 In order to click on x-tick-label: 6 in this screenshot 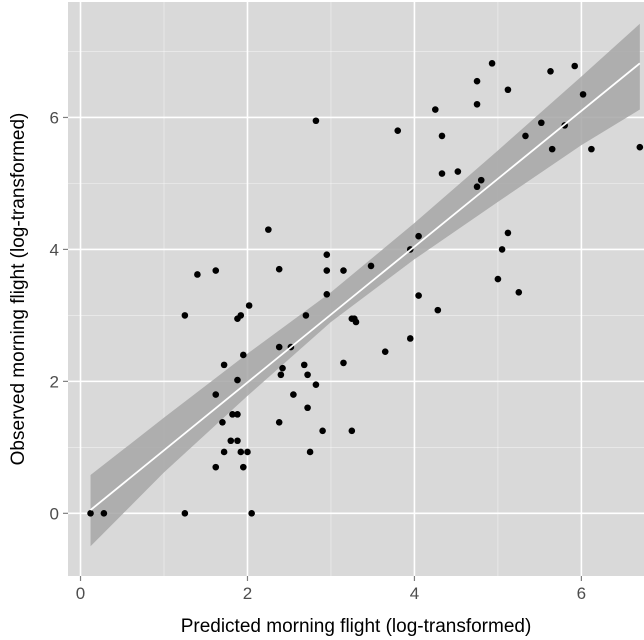, I will do `click(581, 593)`.